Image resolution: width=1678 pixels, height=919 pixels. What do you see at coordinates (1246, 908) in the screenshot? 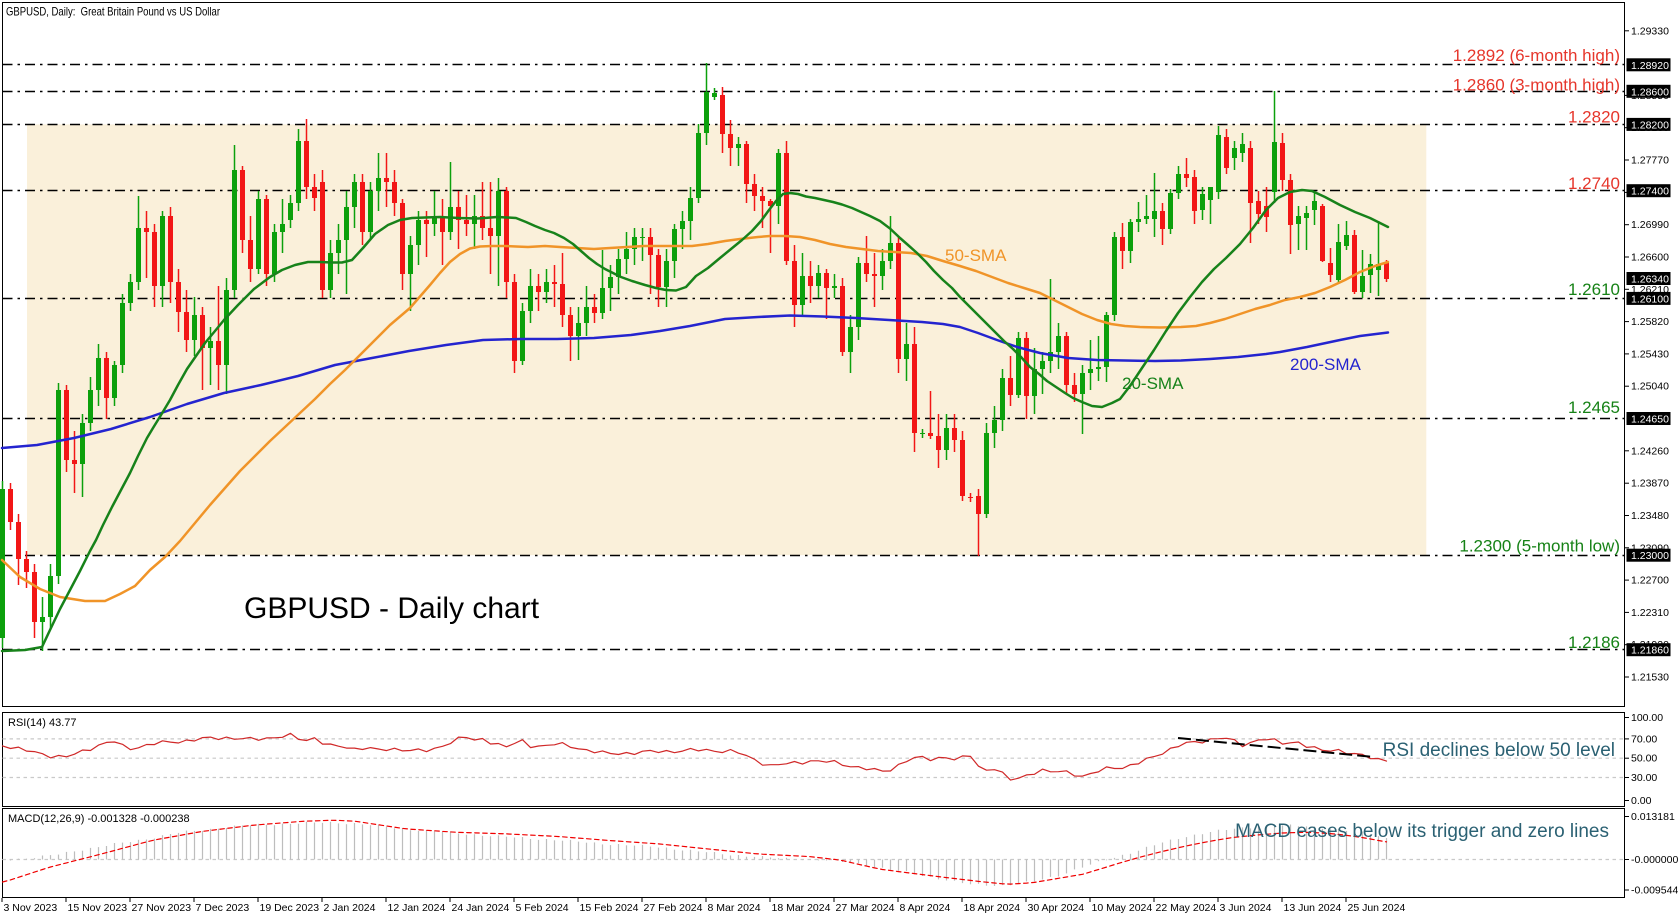
I see `svg-text: 3 Jun 2024` at bounding box center [1246, 908].